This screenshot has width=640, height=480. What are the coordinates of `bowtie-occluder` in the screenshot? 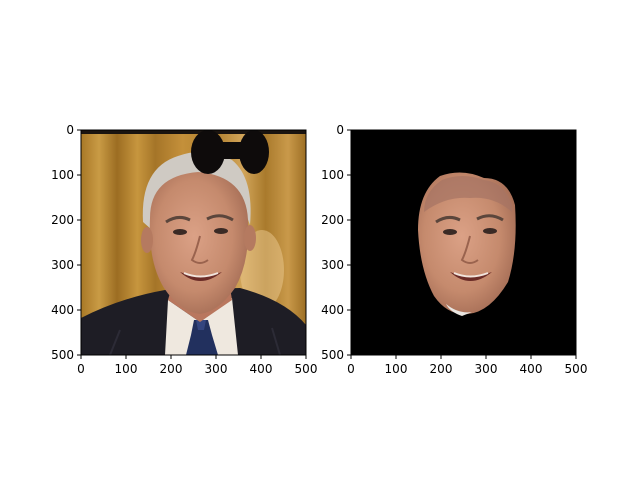 It's located at (230, 152).